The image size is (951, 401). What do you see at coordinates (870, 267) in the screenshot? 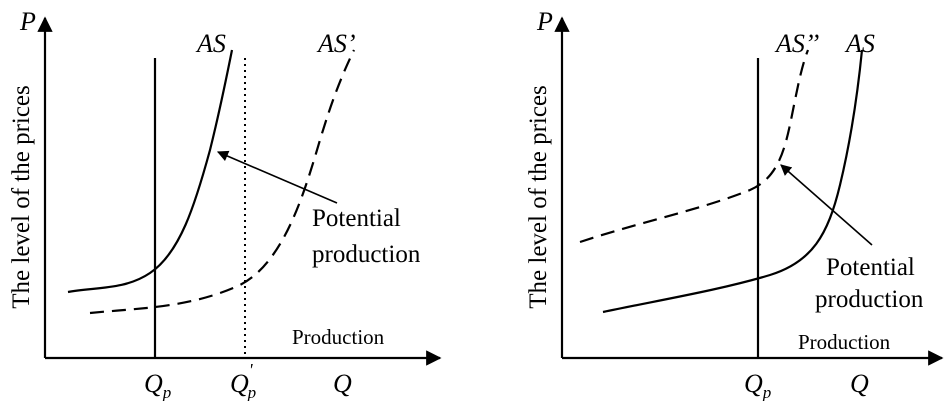
I see `right-annotation-line1: Potential` at bounding box center [870, 267].